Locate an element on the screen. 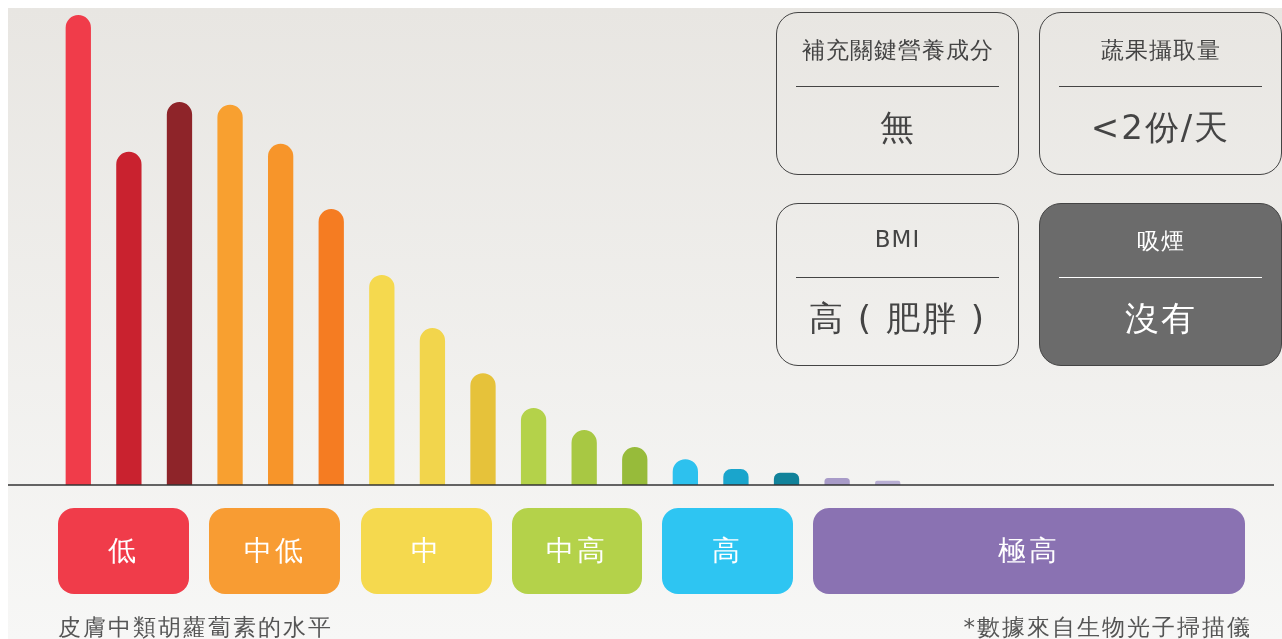  text: 低 is located at coordinates (123, 551).